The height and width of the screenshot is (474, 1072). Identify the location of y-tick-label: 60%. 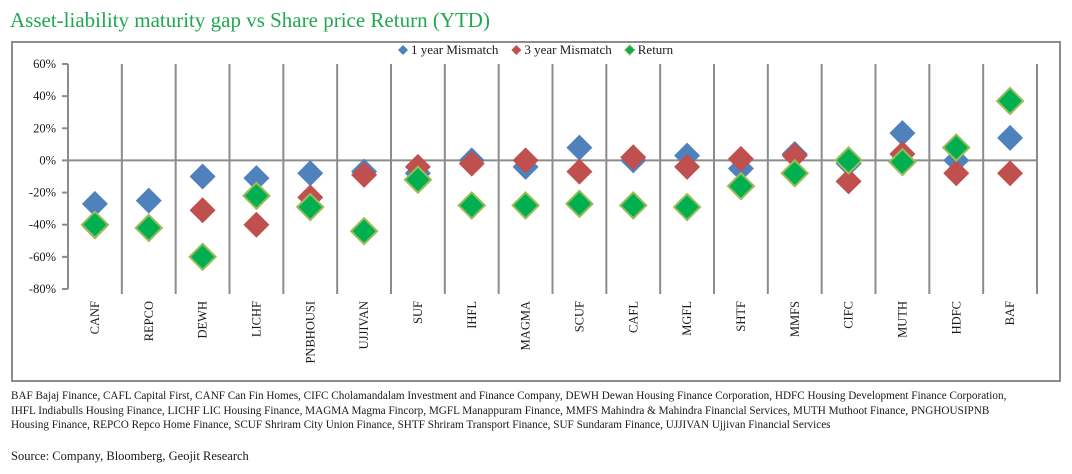
(44, 64).